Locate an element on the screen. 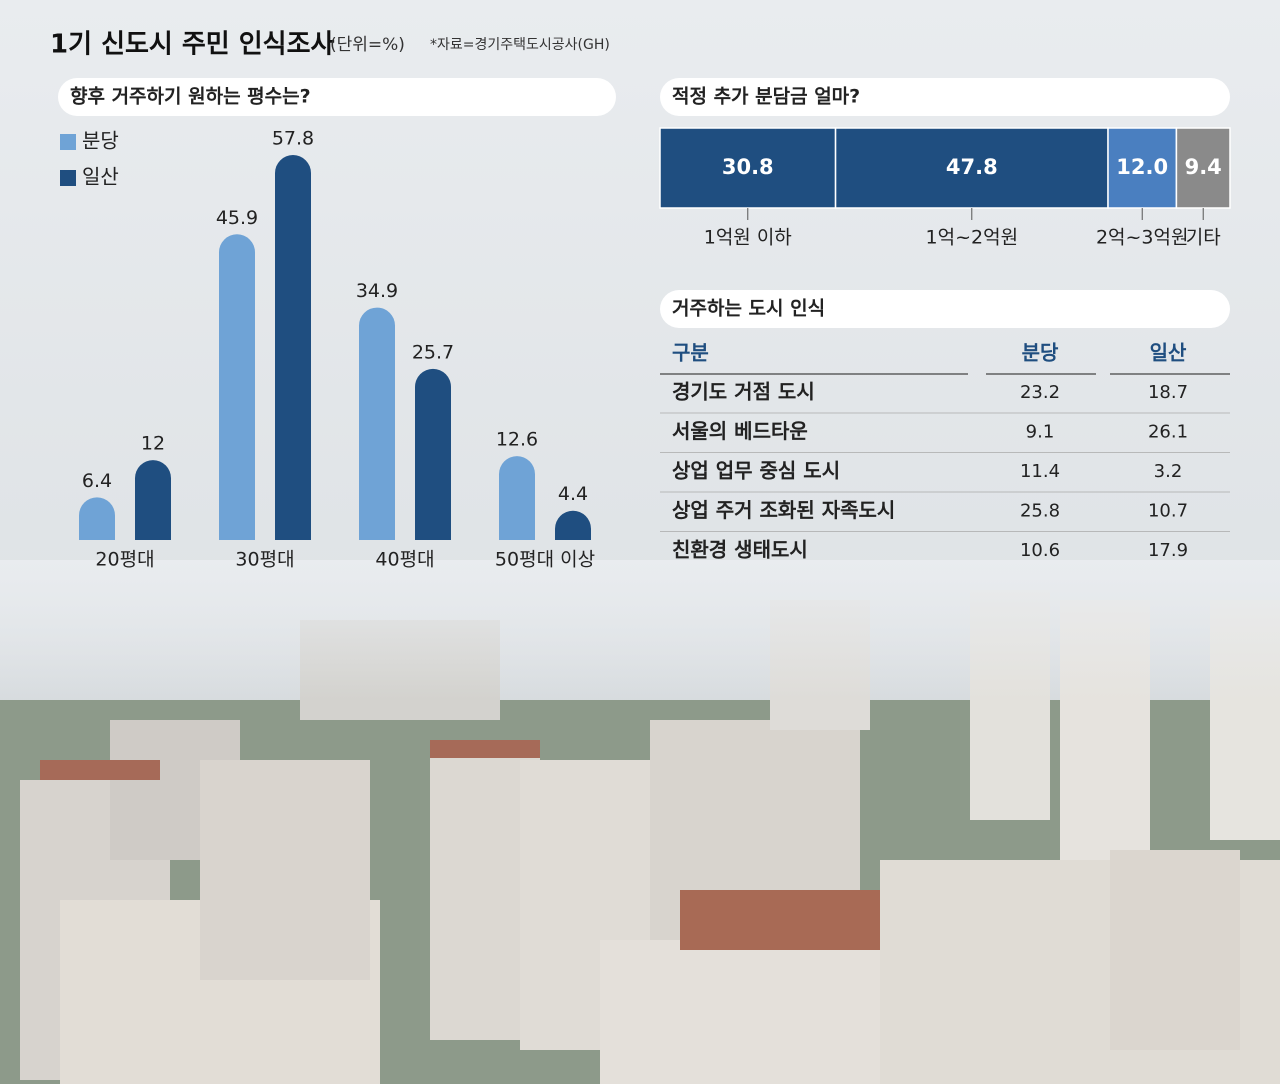 The image size is (1280, 1088). data-label: 4.4 is located at coordinates (573, 494).